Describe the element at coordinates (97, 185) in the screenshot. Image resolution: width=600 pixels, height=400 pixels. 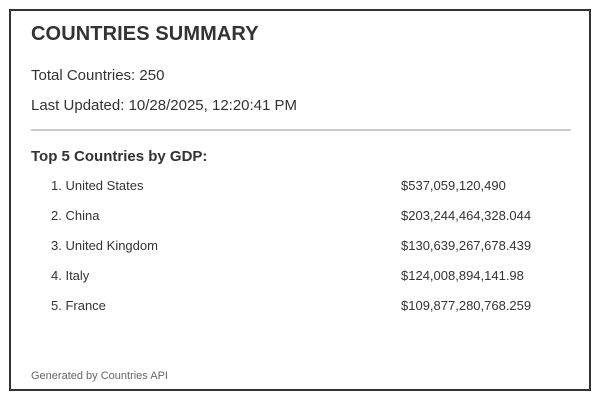
I see `country-name: 1. United States` at that location.